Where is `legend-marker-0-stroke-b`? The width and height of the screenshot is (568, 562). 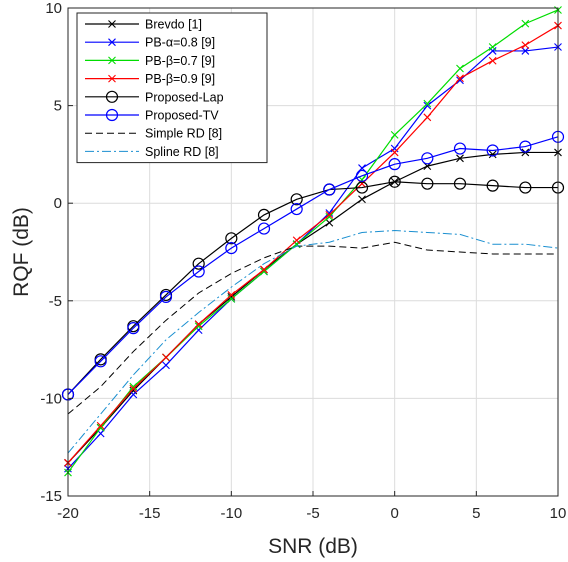
legend-marker-0-stroke-b is located at coordinates (112, 24).